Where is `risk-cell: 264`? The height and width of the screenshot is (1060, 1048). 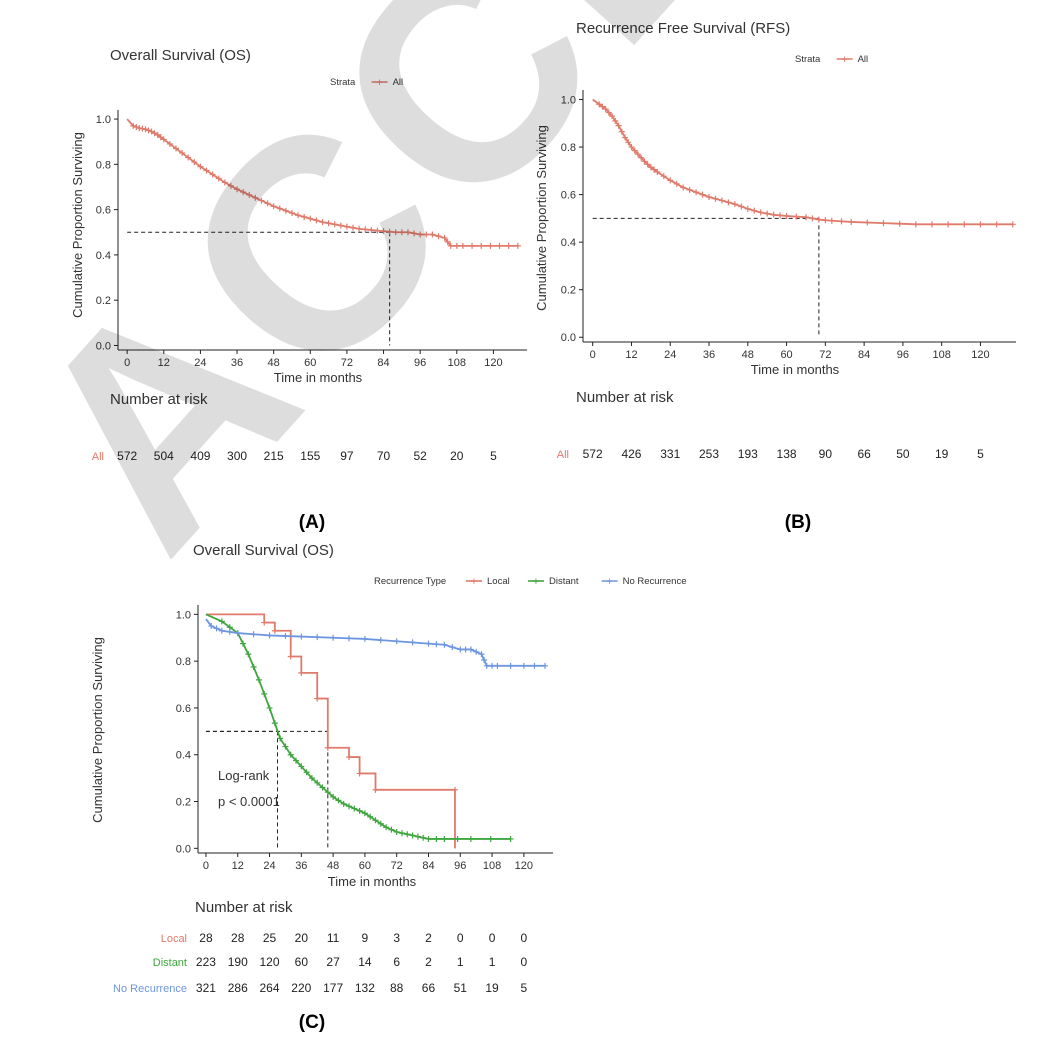
risk-cell: 264 is located at coordinates (270, 988).